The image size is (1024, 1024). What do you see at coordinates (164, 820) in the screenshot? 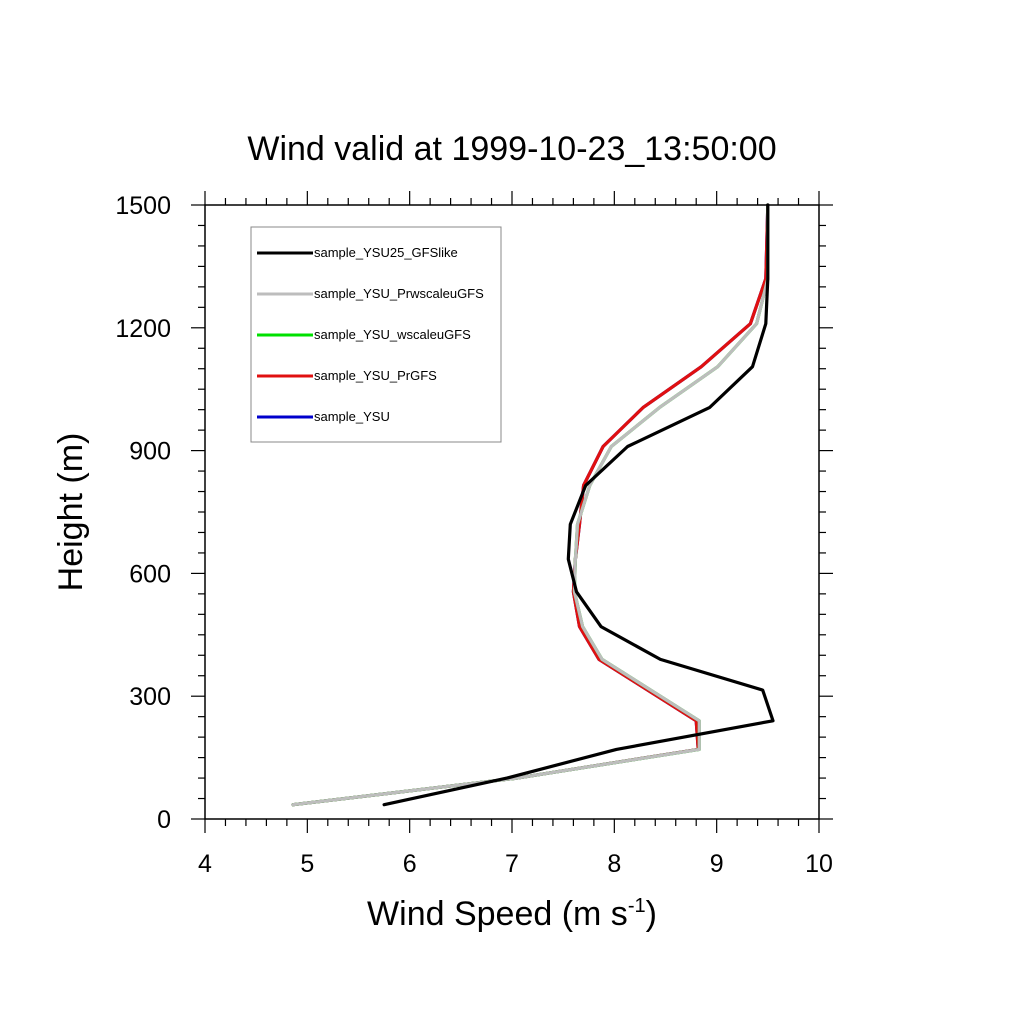
I see `y-tick-label: 0` at bounding box center [164, 820].